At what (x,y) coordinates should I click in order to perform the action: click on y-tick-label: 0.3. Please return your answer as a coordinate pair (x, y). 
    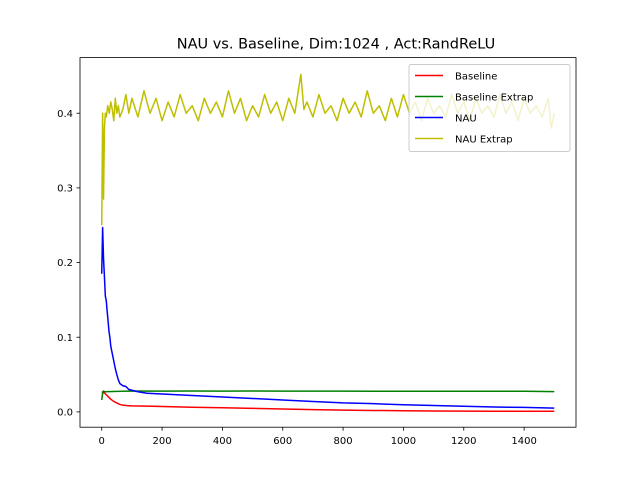
    Looking at the image, I should click on (65, 188).